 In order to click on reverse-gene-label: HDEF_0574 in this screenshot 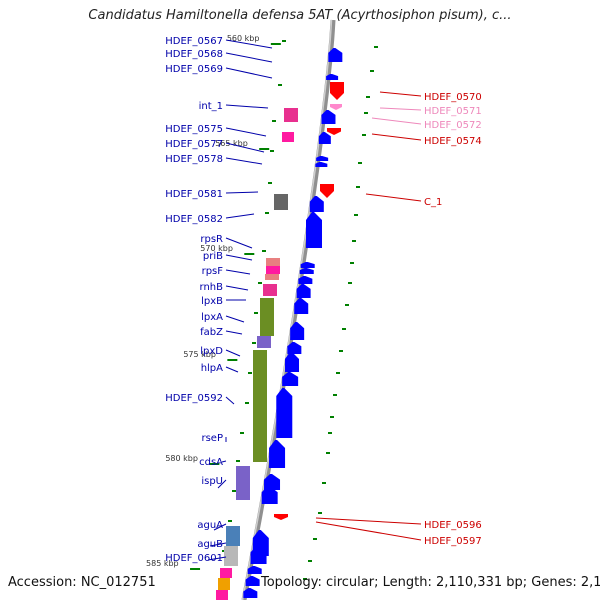, I will do `click(453, 141)`.